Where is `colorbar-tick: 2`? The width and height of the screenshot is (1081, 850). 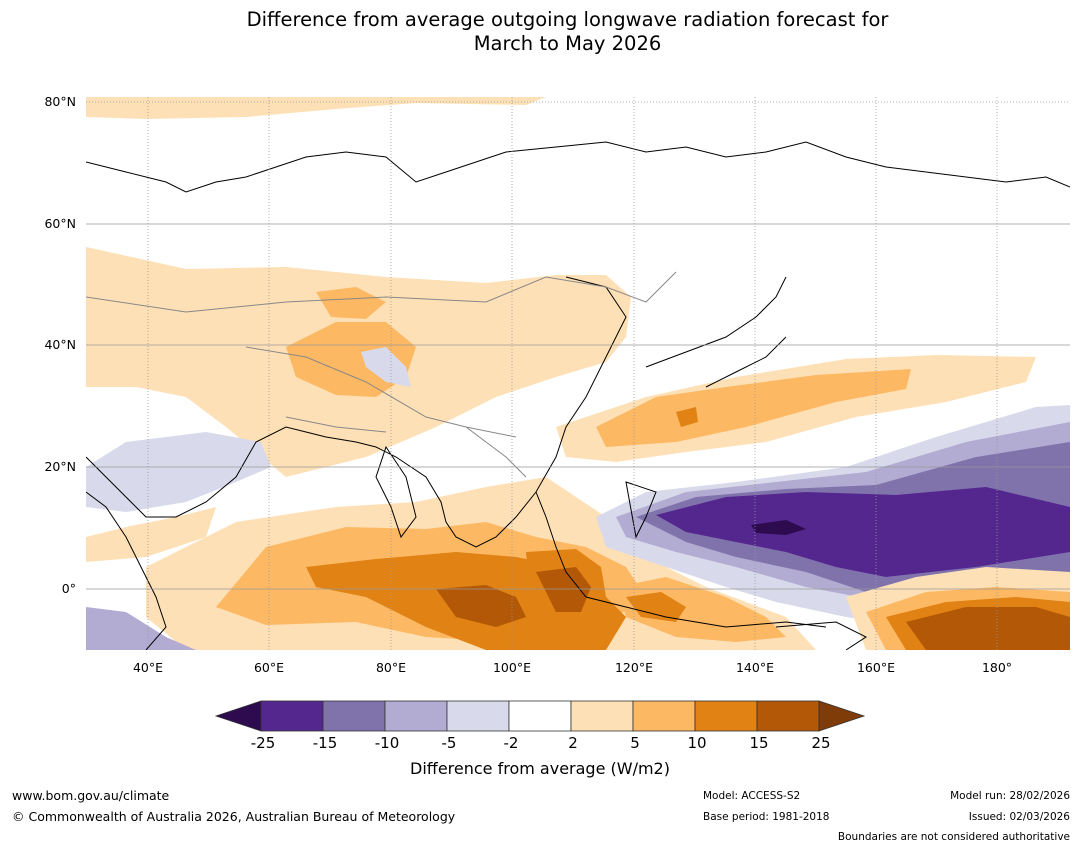
colorbar-tick: 2 is located at coordinates (573, 743).